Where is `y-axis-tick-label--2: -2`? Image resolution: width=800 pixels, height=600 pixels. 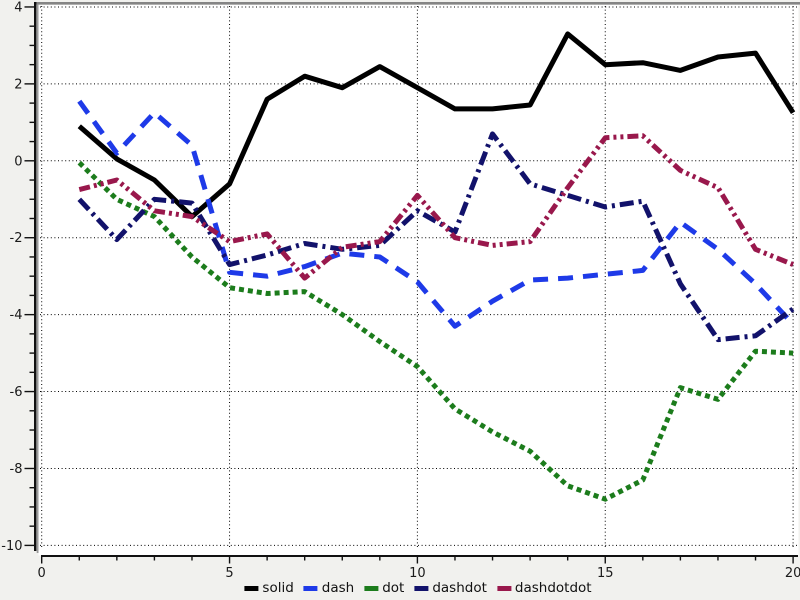
y-axis-tick-label--2: -2 is located at coordinates (16, 238).